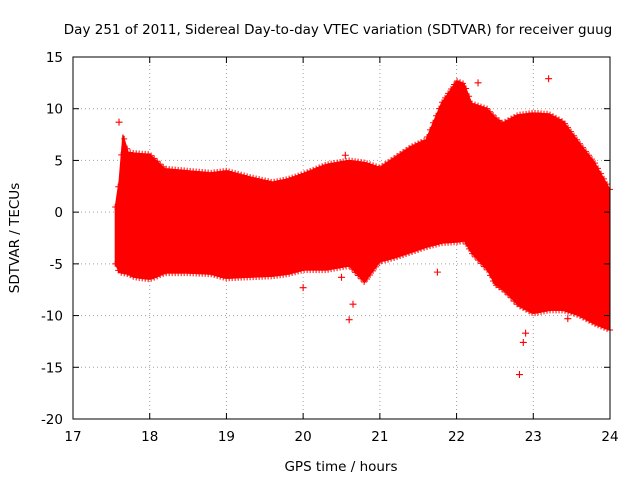  What do you see at coordinates (56, 265) in the screenshot?
I see `y-tick-label: -5` at bounding box center [56, 265].